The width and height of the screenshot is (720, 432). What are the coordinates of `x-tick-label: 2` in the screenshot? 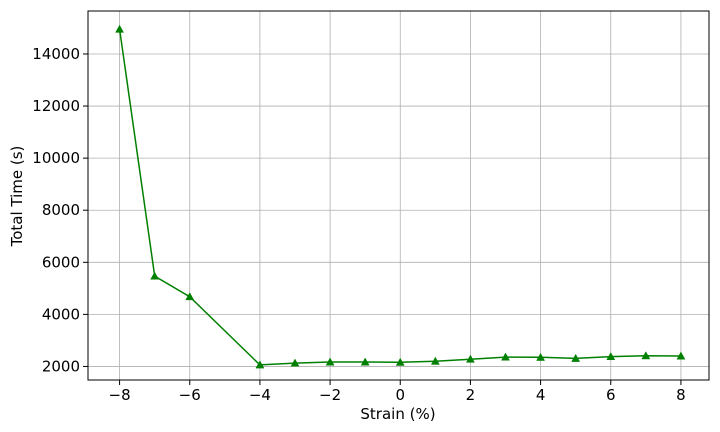 It's located at (471, 395).